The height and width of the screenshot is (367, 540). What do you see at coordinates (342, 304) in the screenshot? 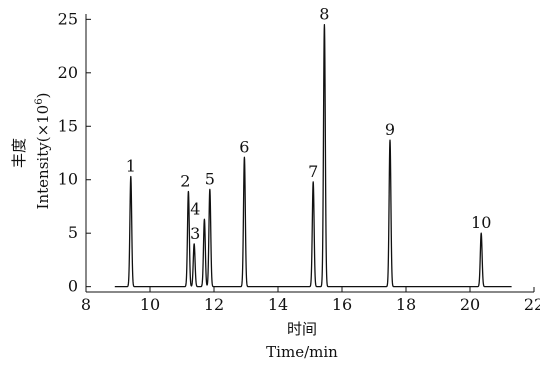
I see `x-tick-label: 16` at bounding box center [342, 304].